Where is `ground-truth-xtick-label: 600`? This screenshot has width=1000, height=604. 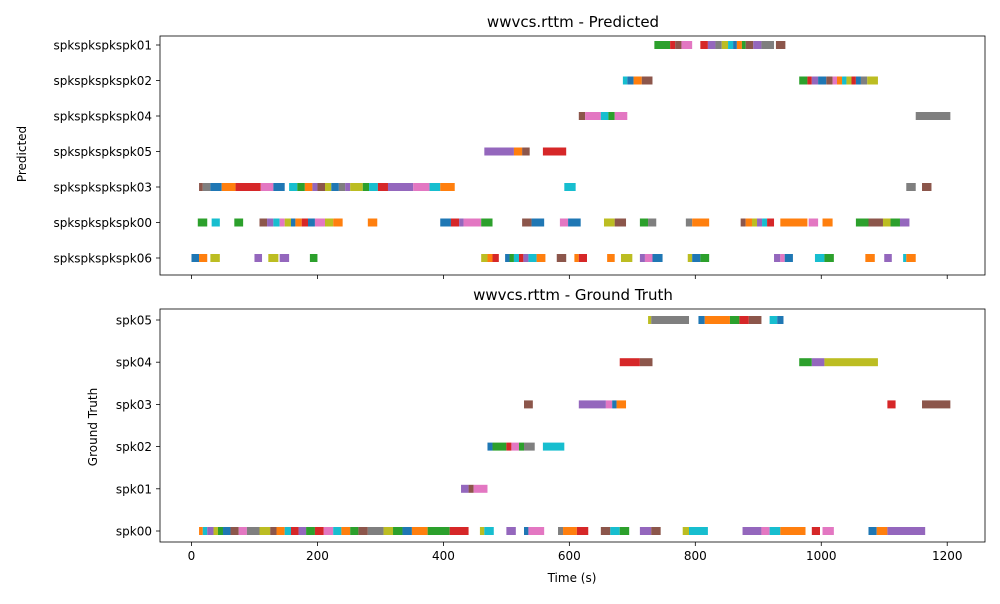
ground-truth-xtick-label: 600 is located at coordinates (569, 556).